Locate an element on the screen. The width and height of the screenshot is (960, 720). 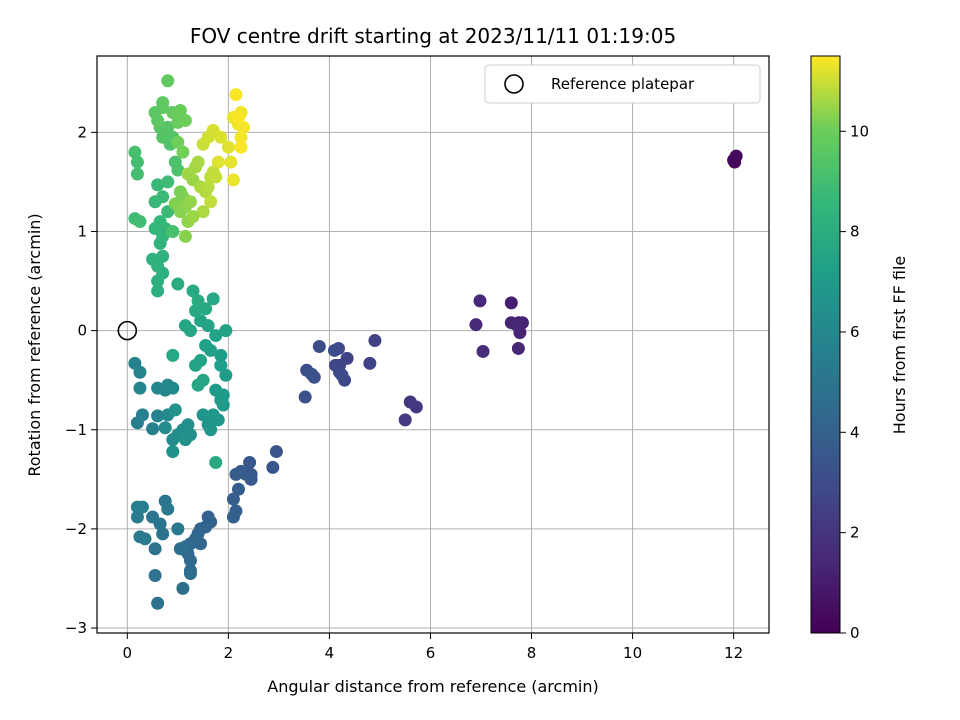
x-tick-label: 4 is located at coordinates (330, 653).